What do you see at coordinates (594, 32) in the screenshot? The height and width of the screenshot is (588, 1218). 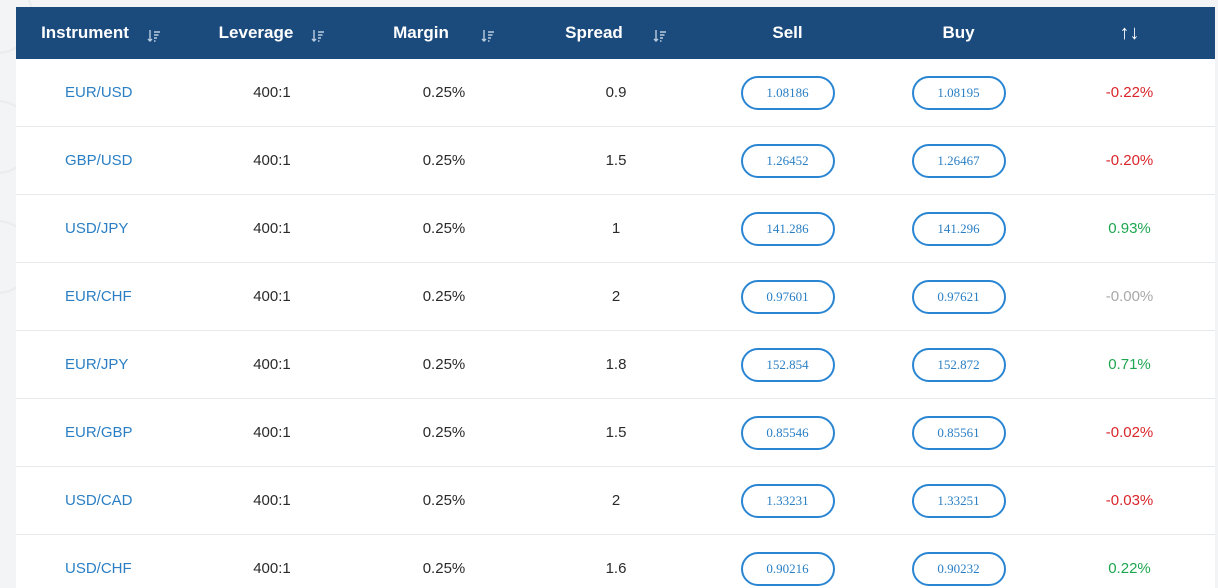 I see `col-spread-label: Spread` at bounding box center [594, 32].